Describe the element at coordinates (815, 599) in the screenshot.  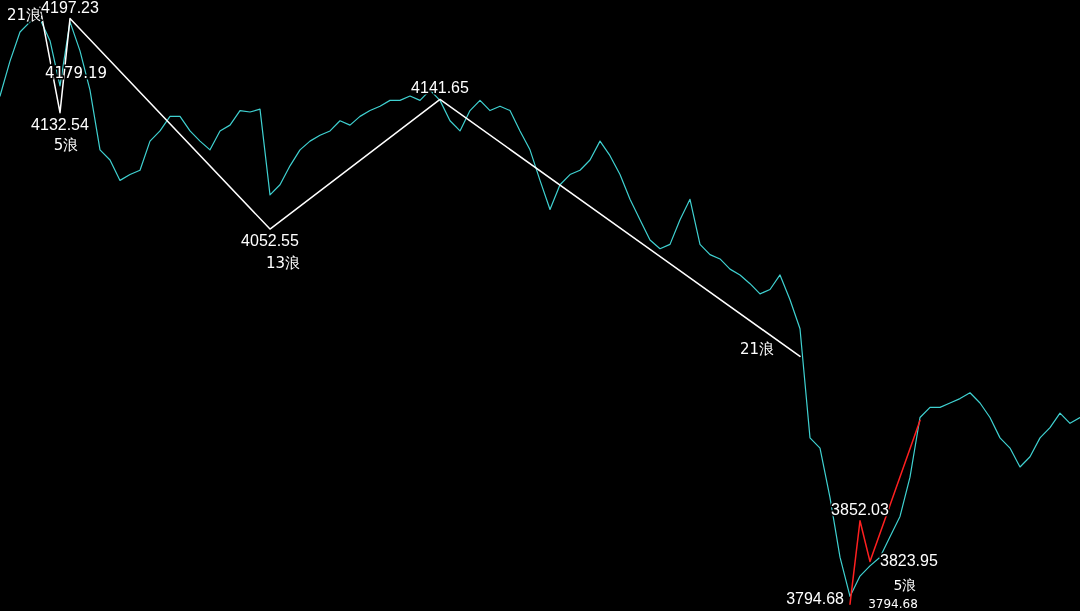
I see `data-label: 3794.68` at that location.